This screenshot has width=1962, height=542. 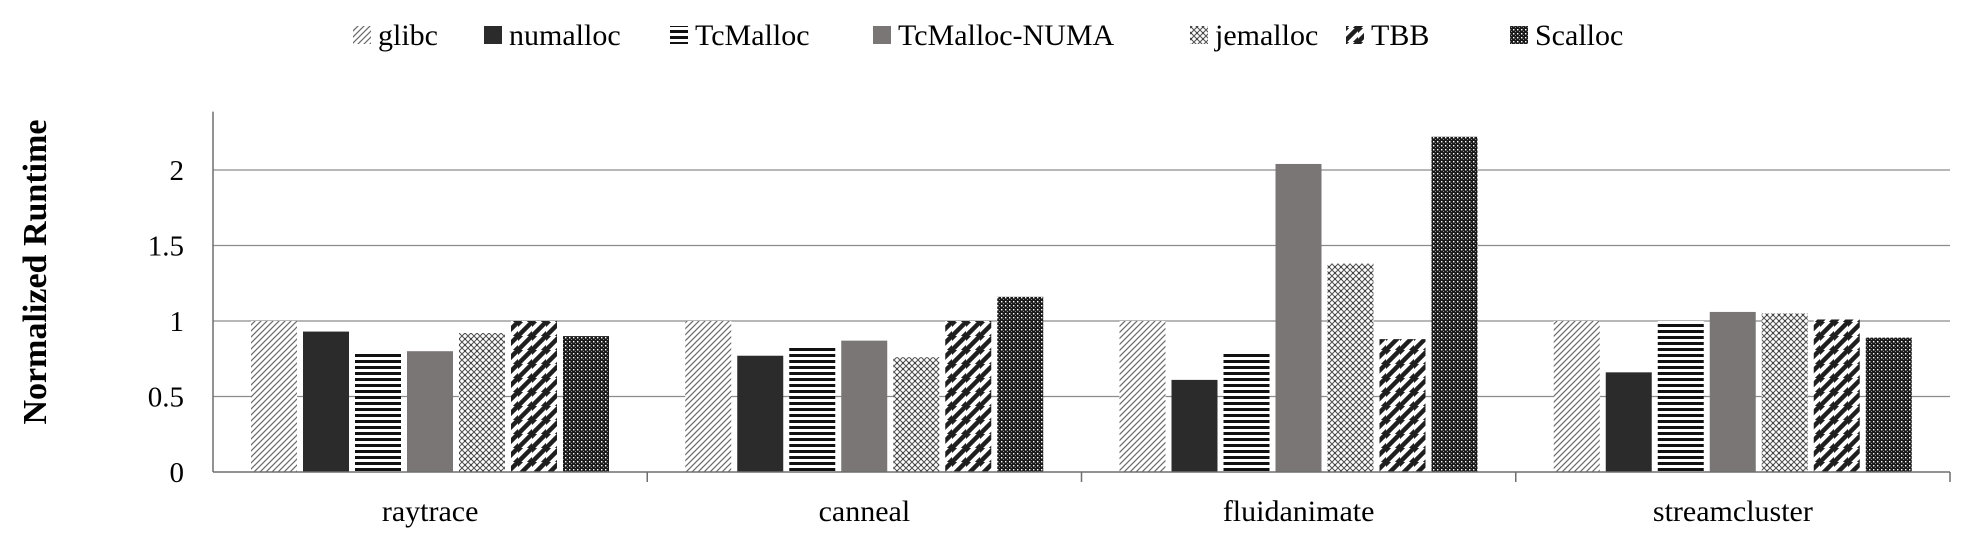 What do you see at coordinates (1579, 35) in the screenshot?
I see `legend-label: Scalloc` at bounding box center [1579, 35].